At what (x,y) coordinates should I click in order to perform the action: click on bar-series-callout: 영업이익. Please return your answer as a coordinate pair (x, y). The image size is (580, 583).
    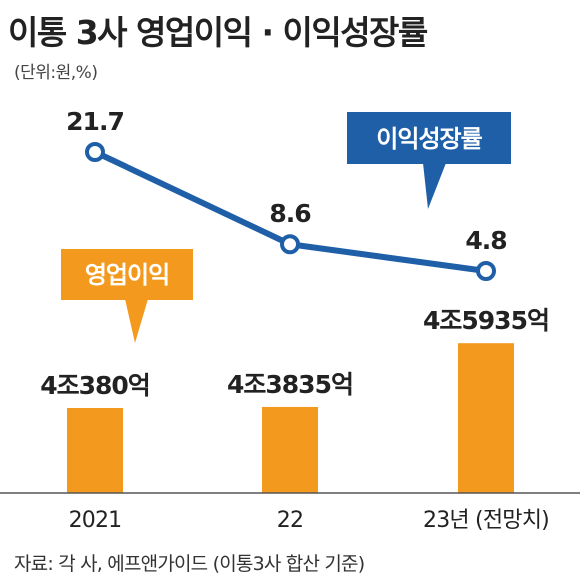
    Looking at the image, I should click on (127, 296).